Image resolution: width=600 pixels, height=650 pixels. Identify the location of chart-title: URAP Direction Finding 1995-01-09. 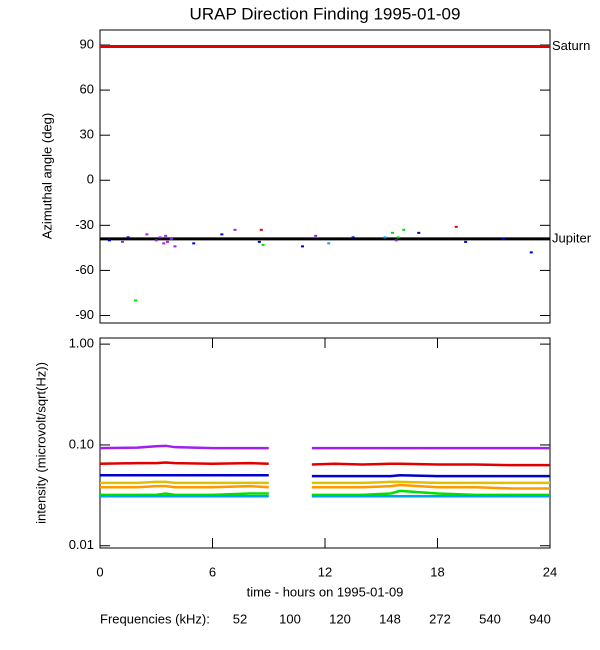
(325, 13).